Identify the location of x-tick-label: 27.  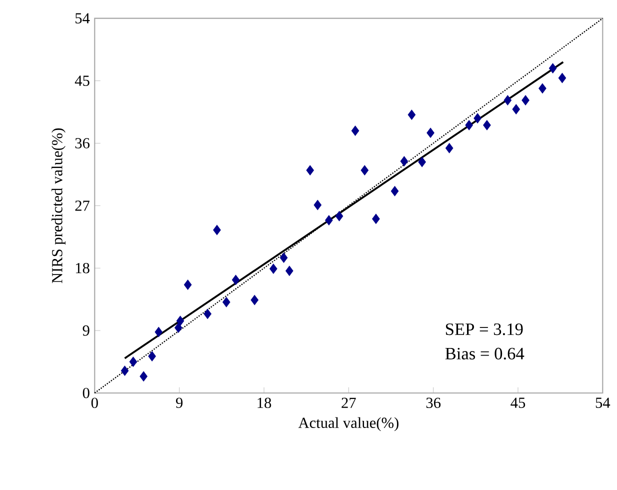
(349, 403).